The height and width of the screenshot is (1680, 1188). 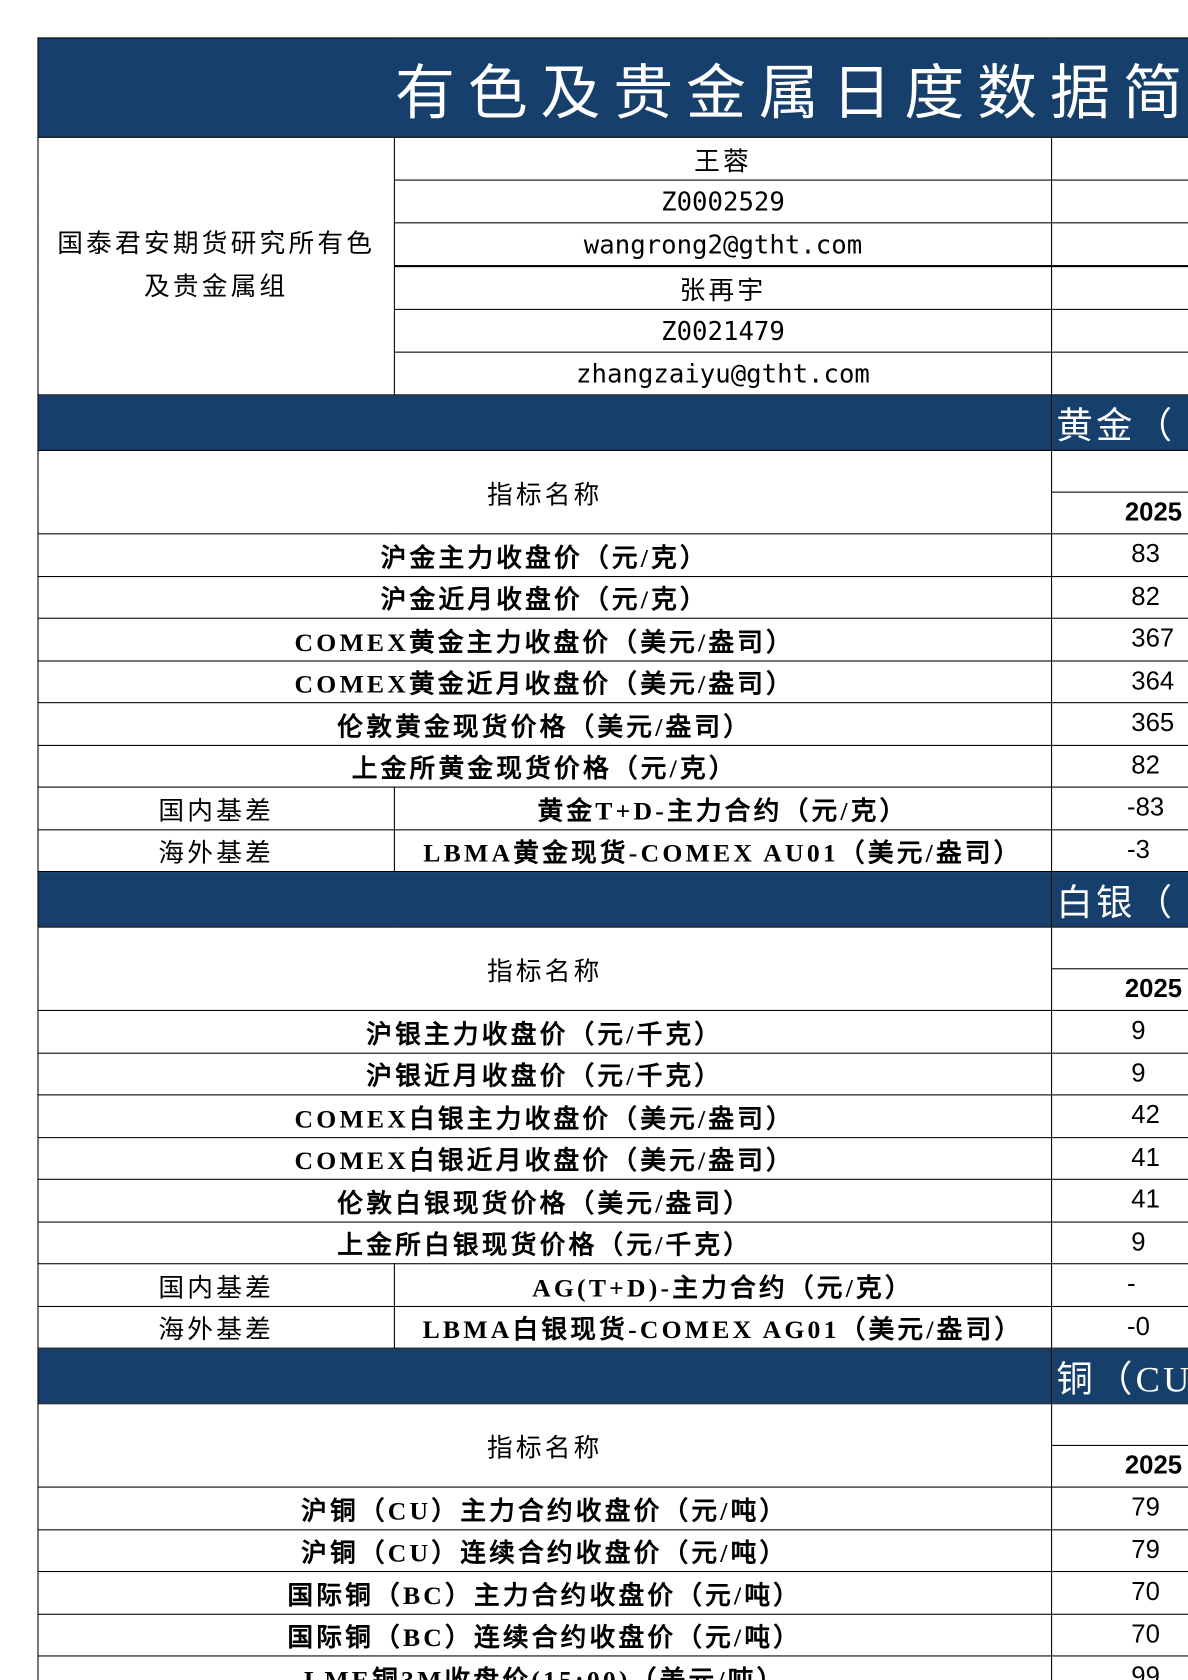 I want to click on basis-row: 国内基差 AG(T+D)-主力合约（元/克） -, so click(x=612, y=1285).